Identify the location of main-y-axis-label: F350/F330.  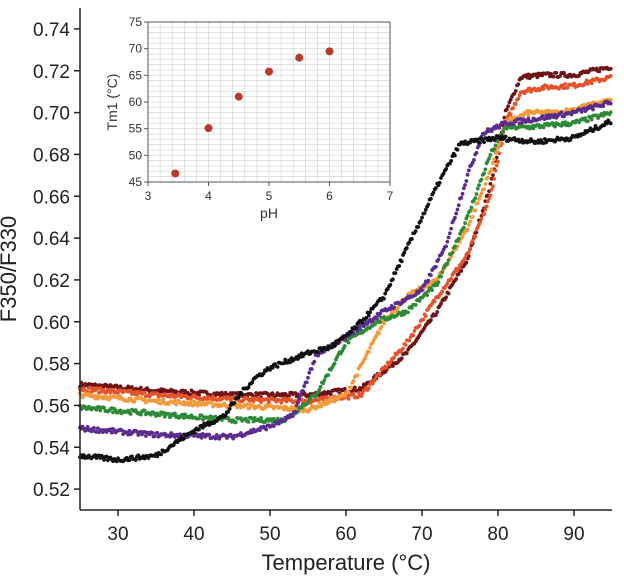
(10, 269).